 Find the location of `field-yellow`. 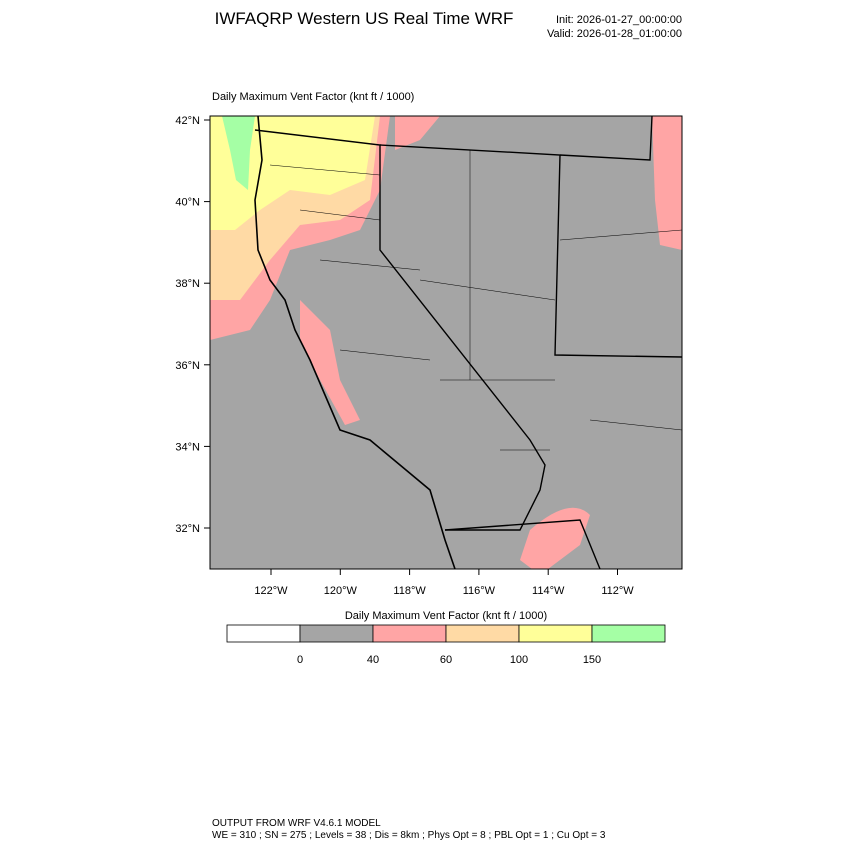

field-yellow is located at coordinates (292, 173).